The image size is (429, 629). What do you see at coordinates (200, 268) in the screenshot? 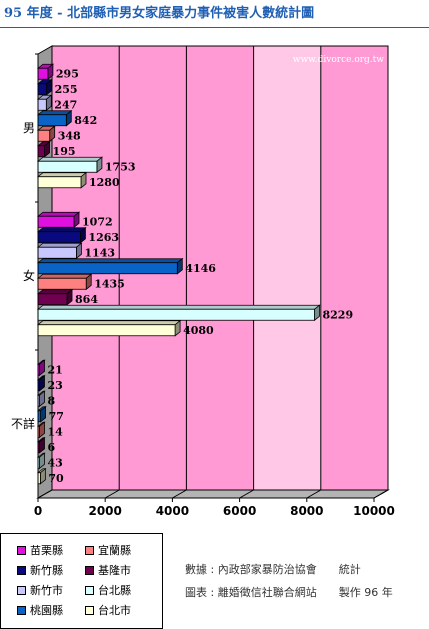
I see `data-label: 4146` at bounding box center [200, 268].